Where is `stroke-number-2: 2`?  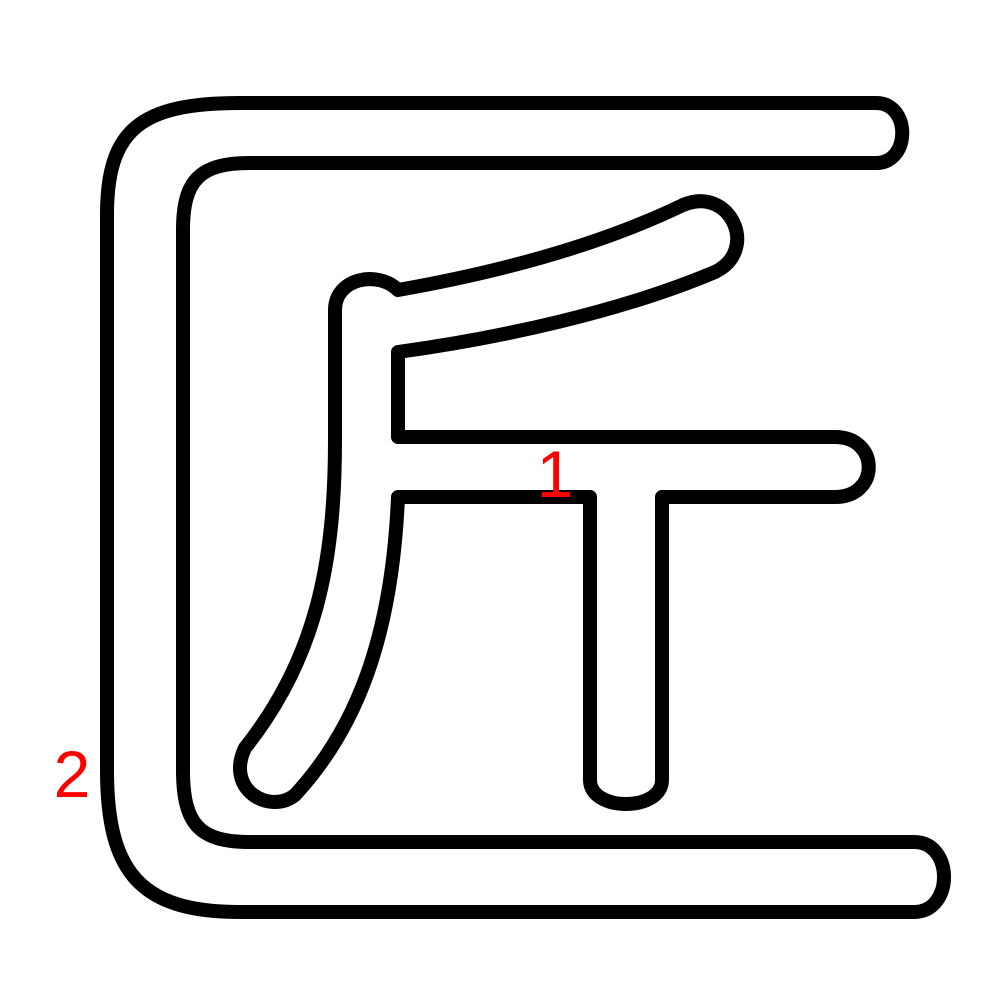
stroke-number-2: 2 is located at coordinates (72, 774).